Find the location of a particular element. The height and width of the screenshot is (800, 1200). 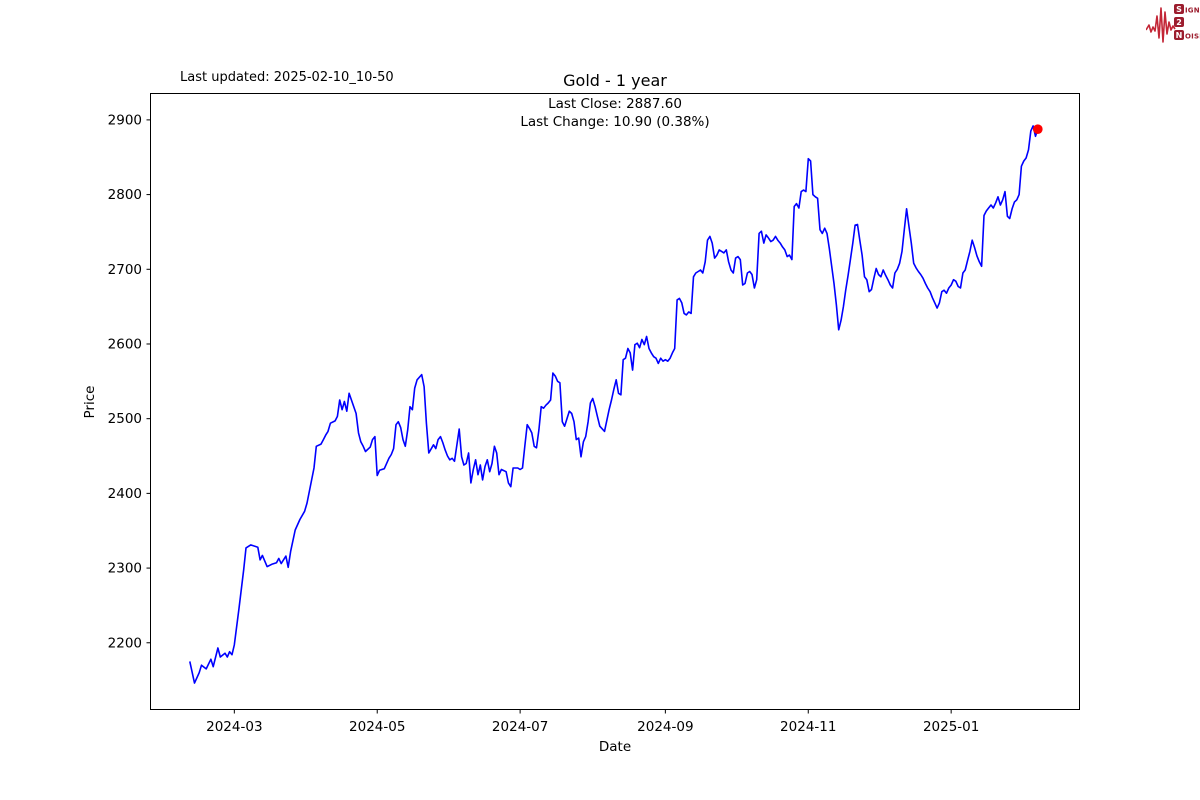

signal-2-noise-logo: S IGNAL 2 N OISE is located at coordinates (1173, 23).